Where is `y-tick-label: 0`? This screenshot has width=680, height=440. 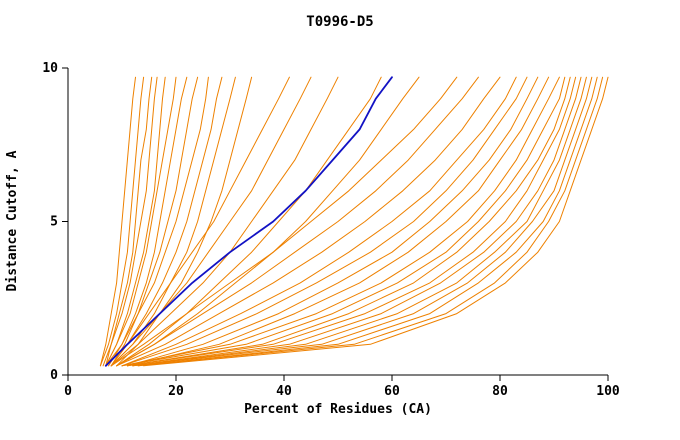
y-tick-label: 0 is located at coordinates (54, 375).